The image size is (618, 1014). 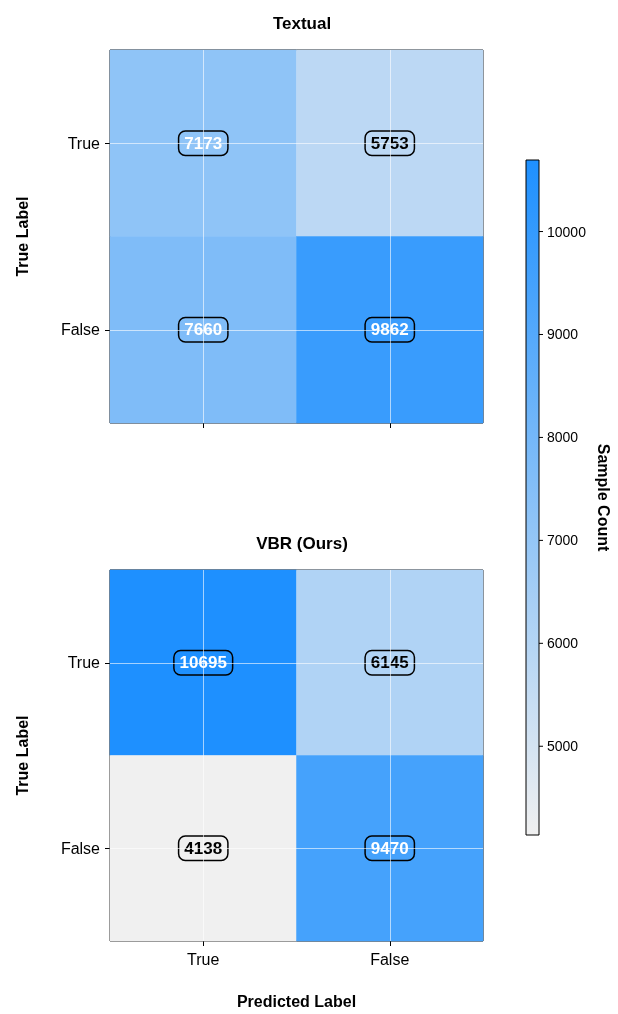 What do you see at coordinates (563, 334) in the screenshot?
I see `color-bar-label: 9000` at bounding box center [563, 334].